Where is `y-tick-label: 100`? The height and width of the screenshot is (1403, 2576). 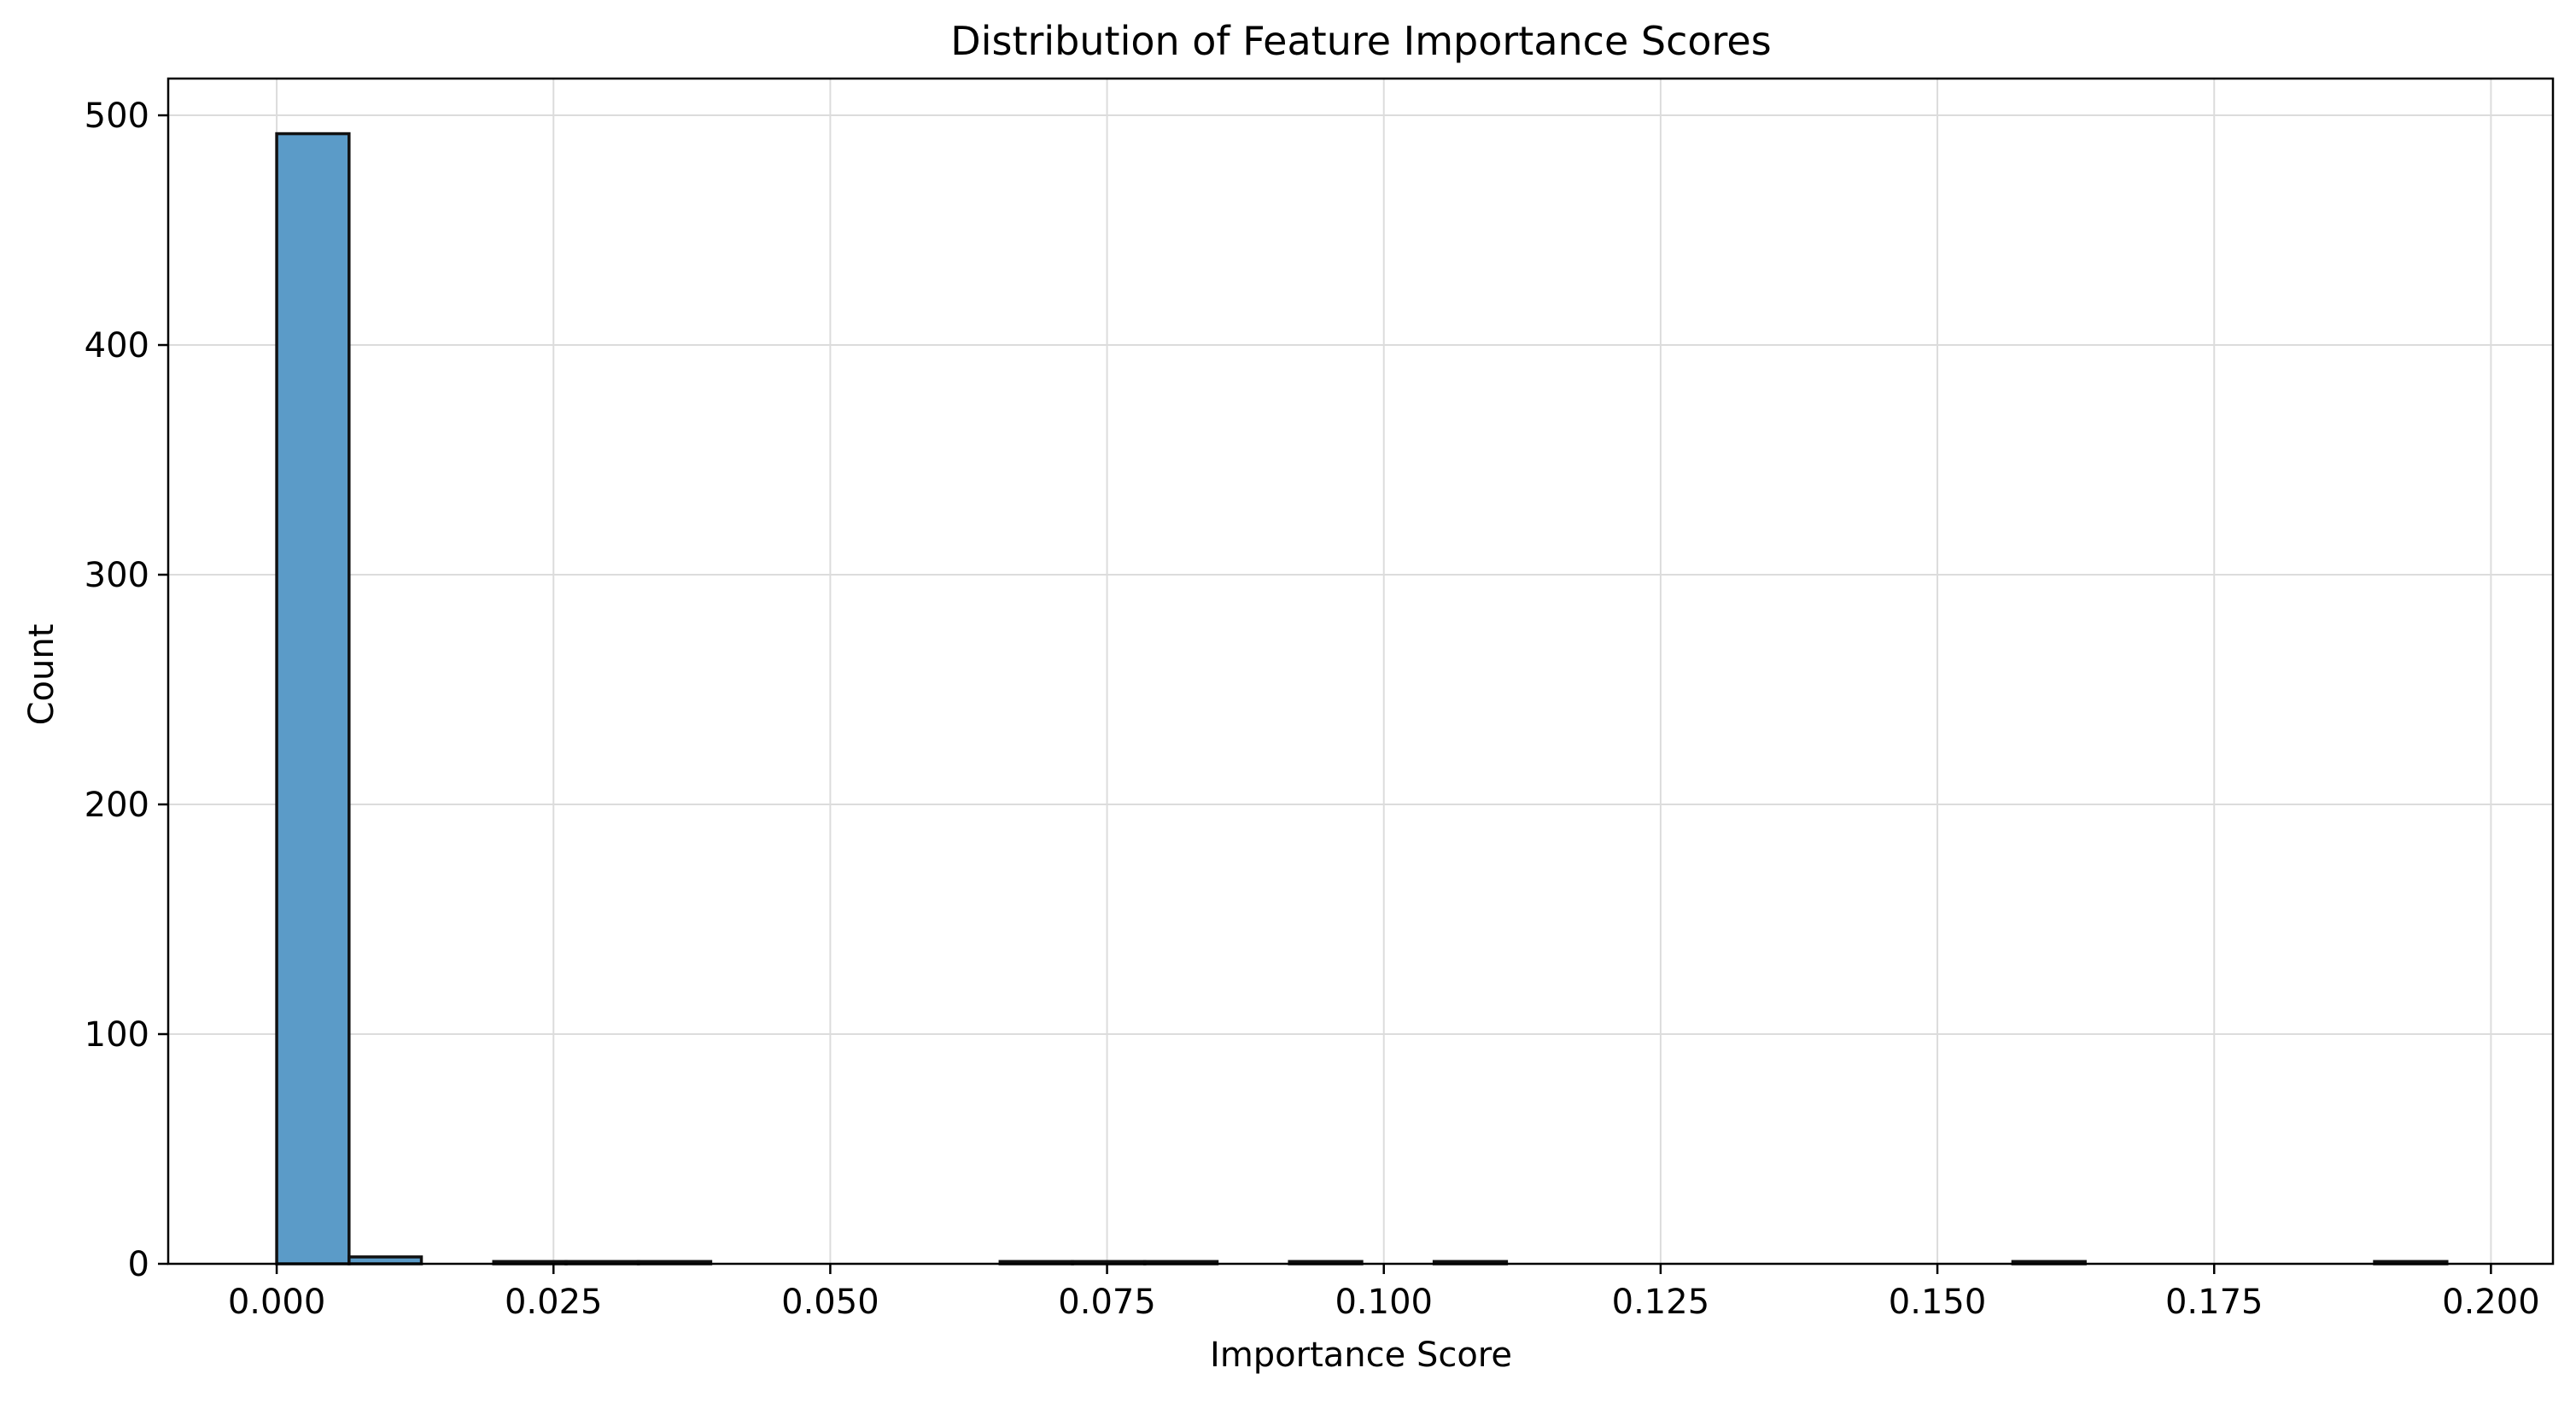 y-tick-label: 100 is located at coordinates (117, 1035).